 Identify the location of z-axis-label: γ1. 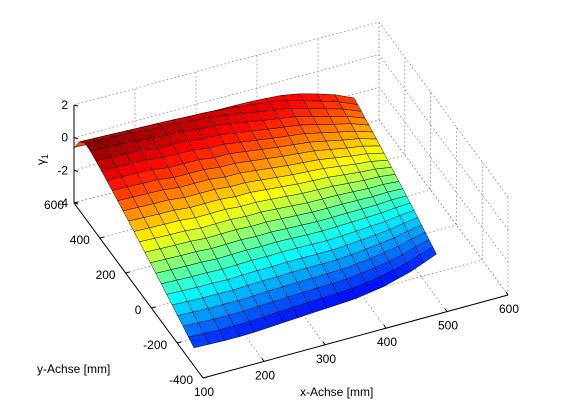
(42, 159).